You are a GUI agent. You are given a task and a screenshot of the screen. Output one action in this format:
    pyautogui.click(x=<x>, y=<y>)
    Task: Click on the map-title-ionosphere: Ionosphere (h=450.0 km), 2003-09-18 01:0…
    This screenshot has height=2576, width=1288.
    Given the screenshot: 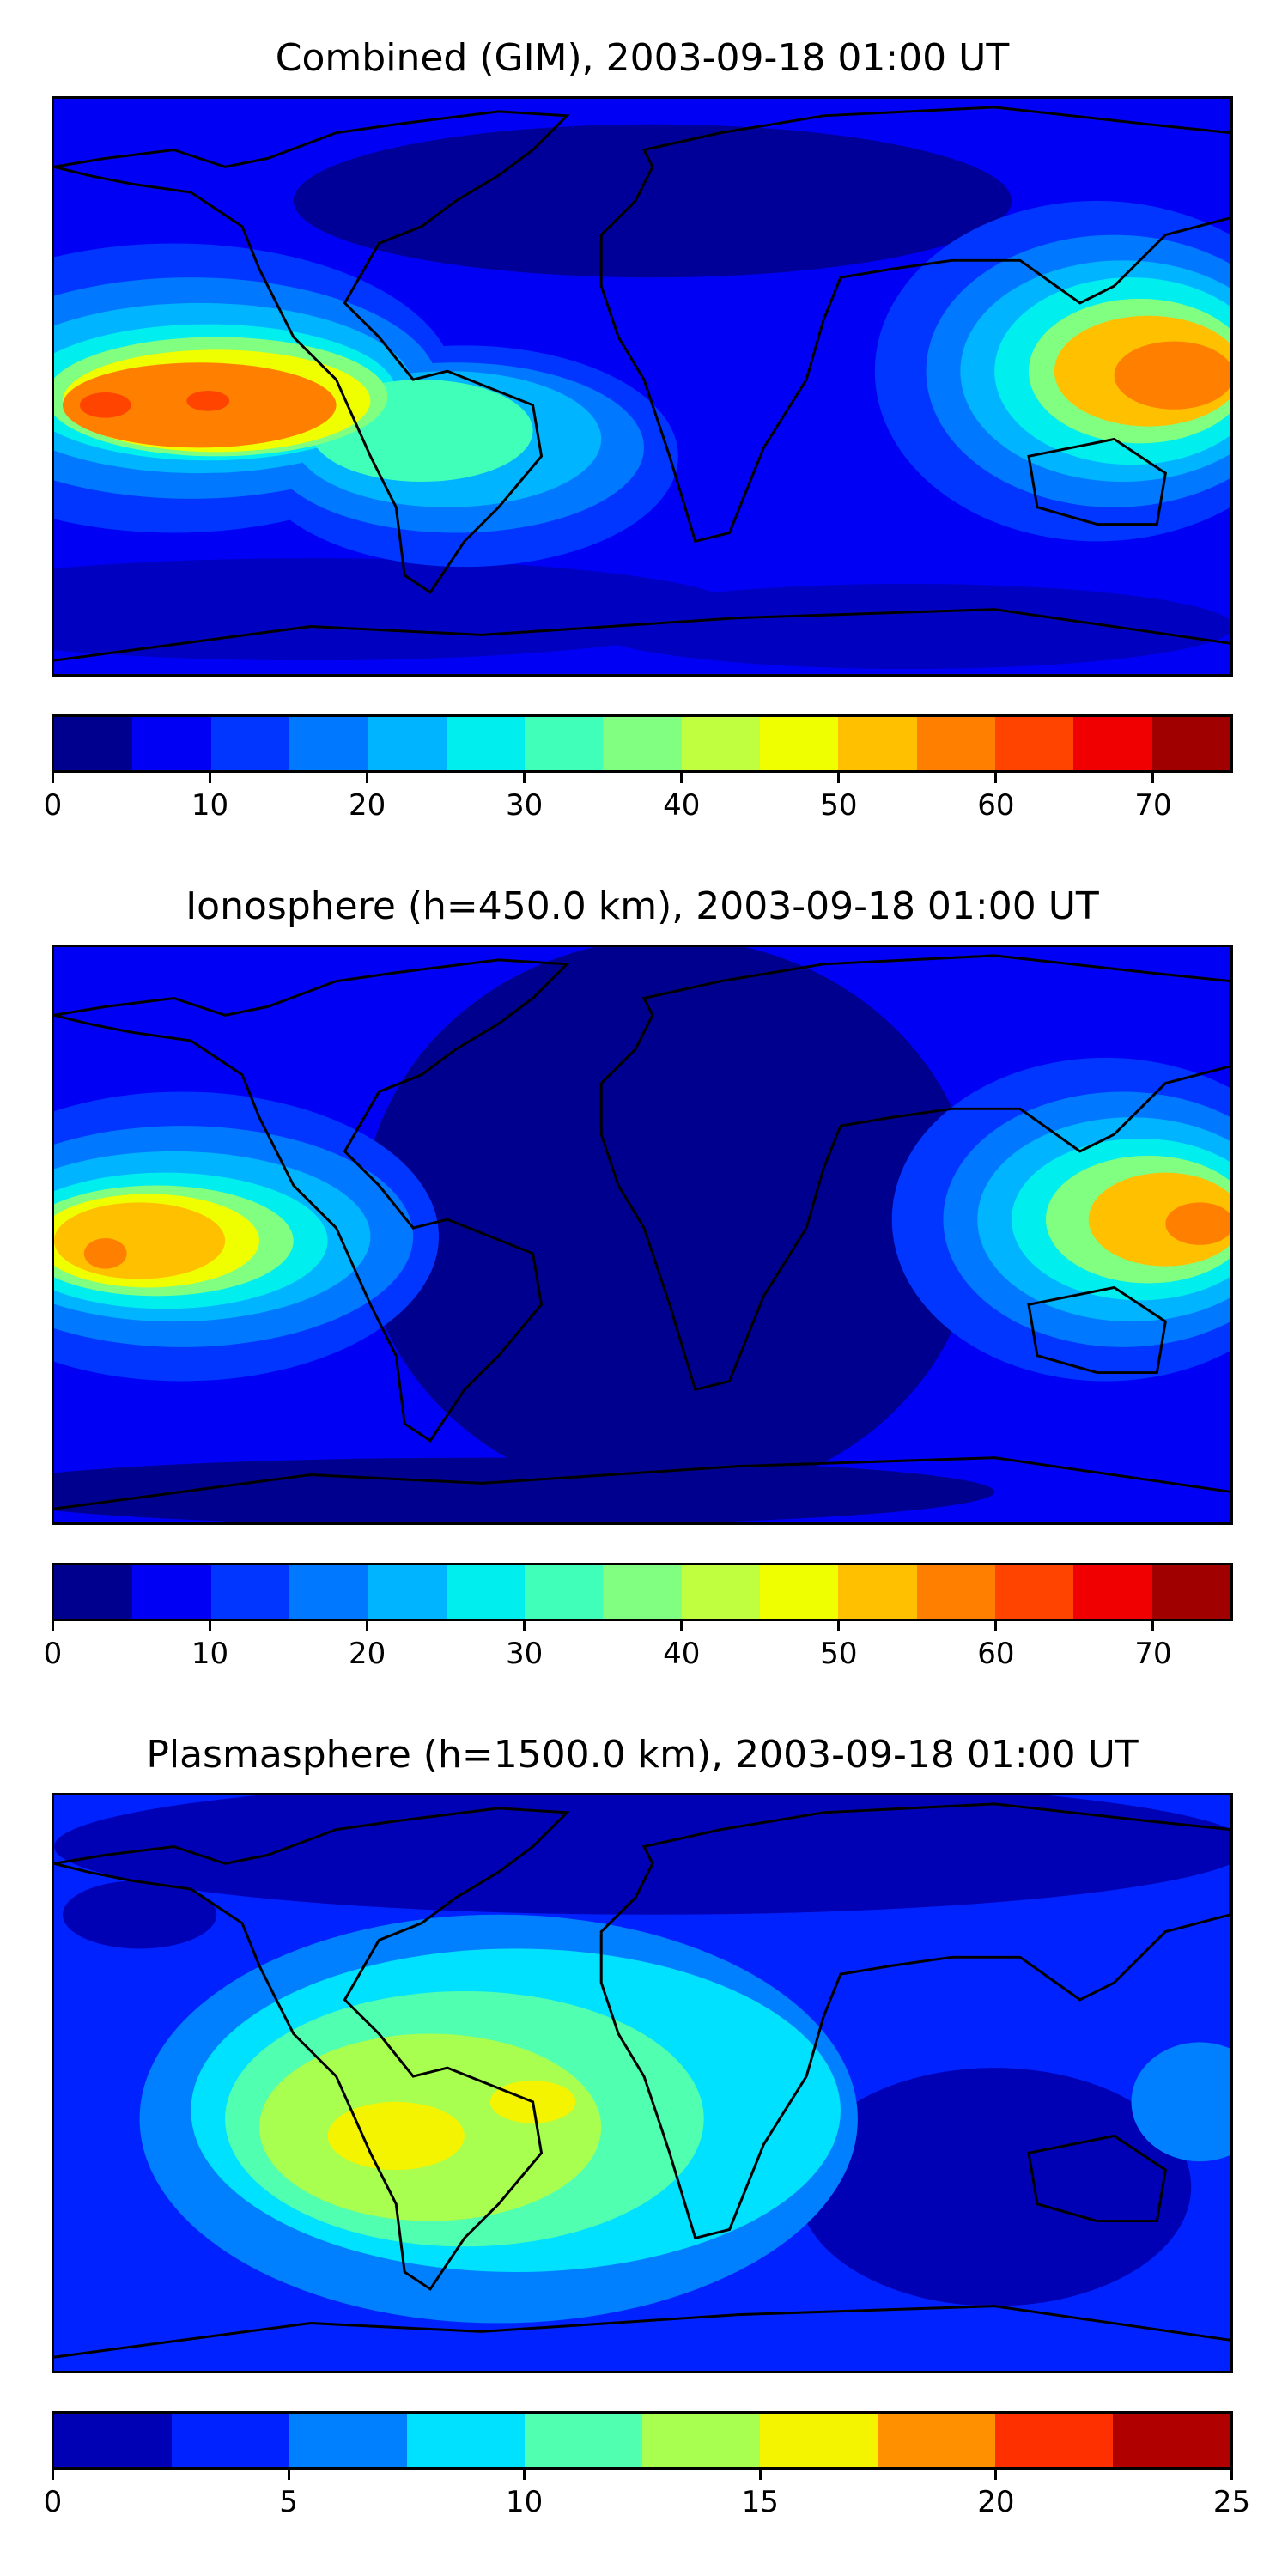 What is the action you would take?
    pyautogui.click(x=642, y=906)
    